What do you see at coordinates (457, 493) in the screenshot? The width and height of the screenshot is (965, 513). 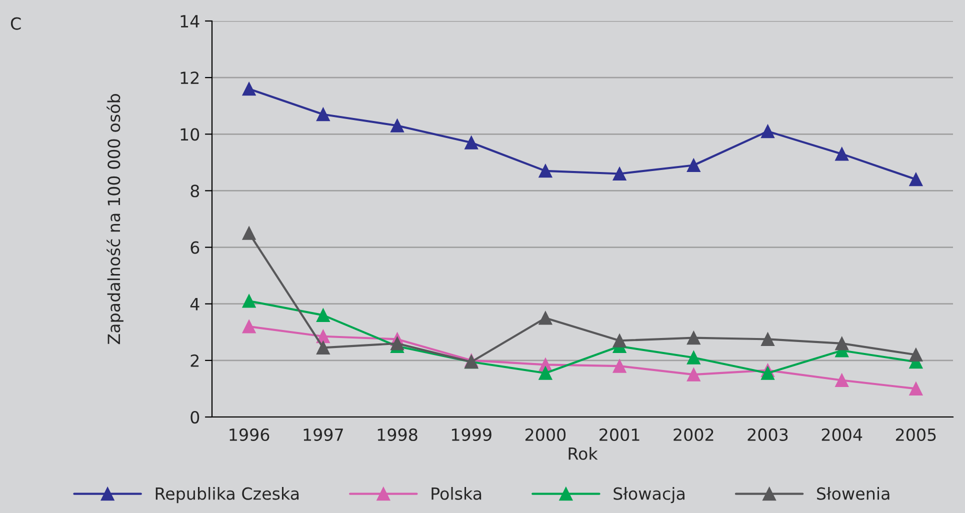 I see `legend-label: Polska` at bounding box center [457, 493].